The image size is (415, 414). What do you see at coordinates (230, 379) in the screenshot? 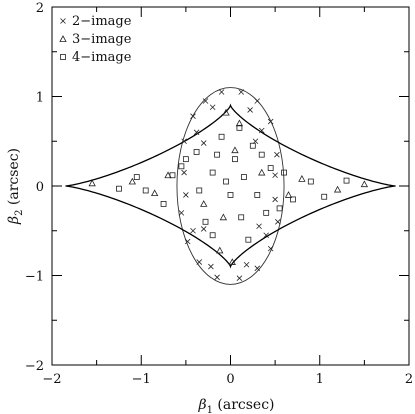
I see `x-tick-label: 0` at bounding box center [230, 379].